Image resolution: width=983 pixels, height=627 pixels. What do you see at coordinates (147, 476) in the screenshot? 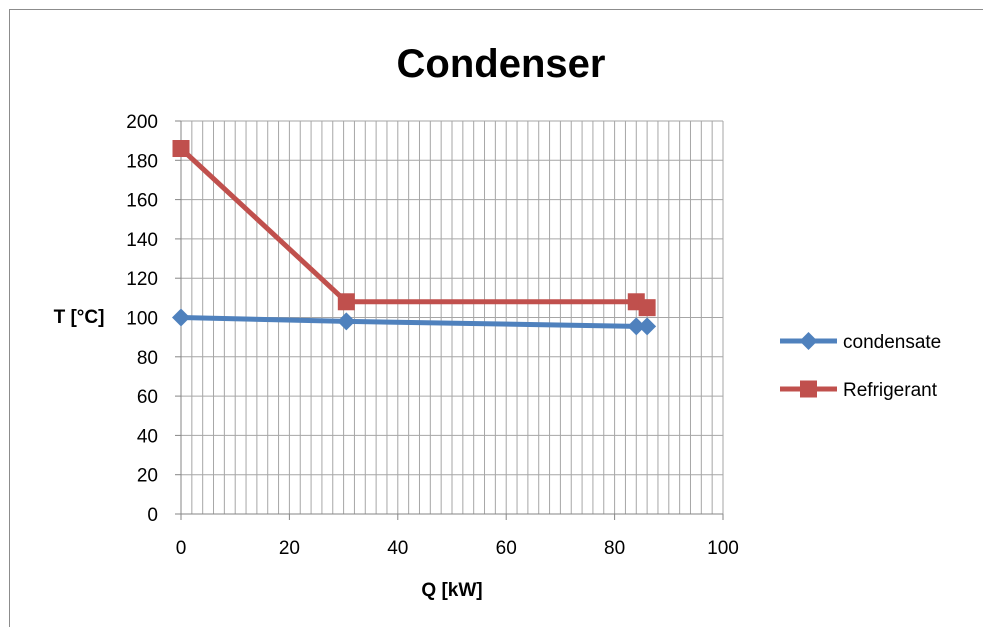
I see `y-tick-label: 20` at bounding box center [147, 476].